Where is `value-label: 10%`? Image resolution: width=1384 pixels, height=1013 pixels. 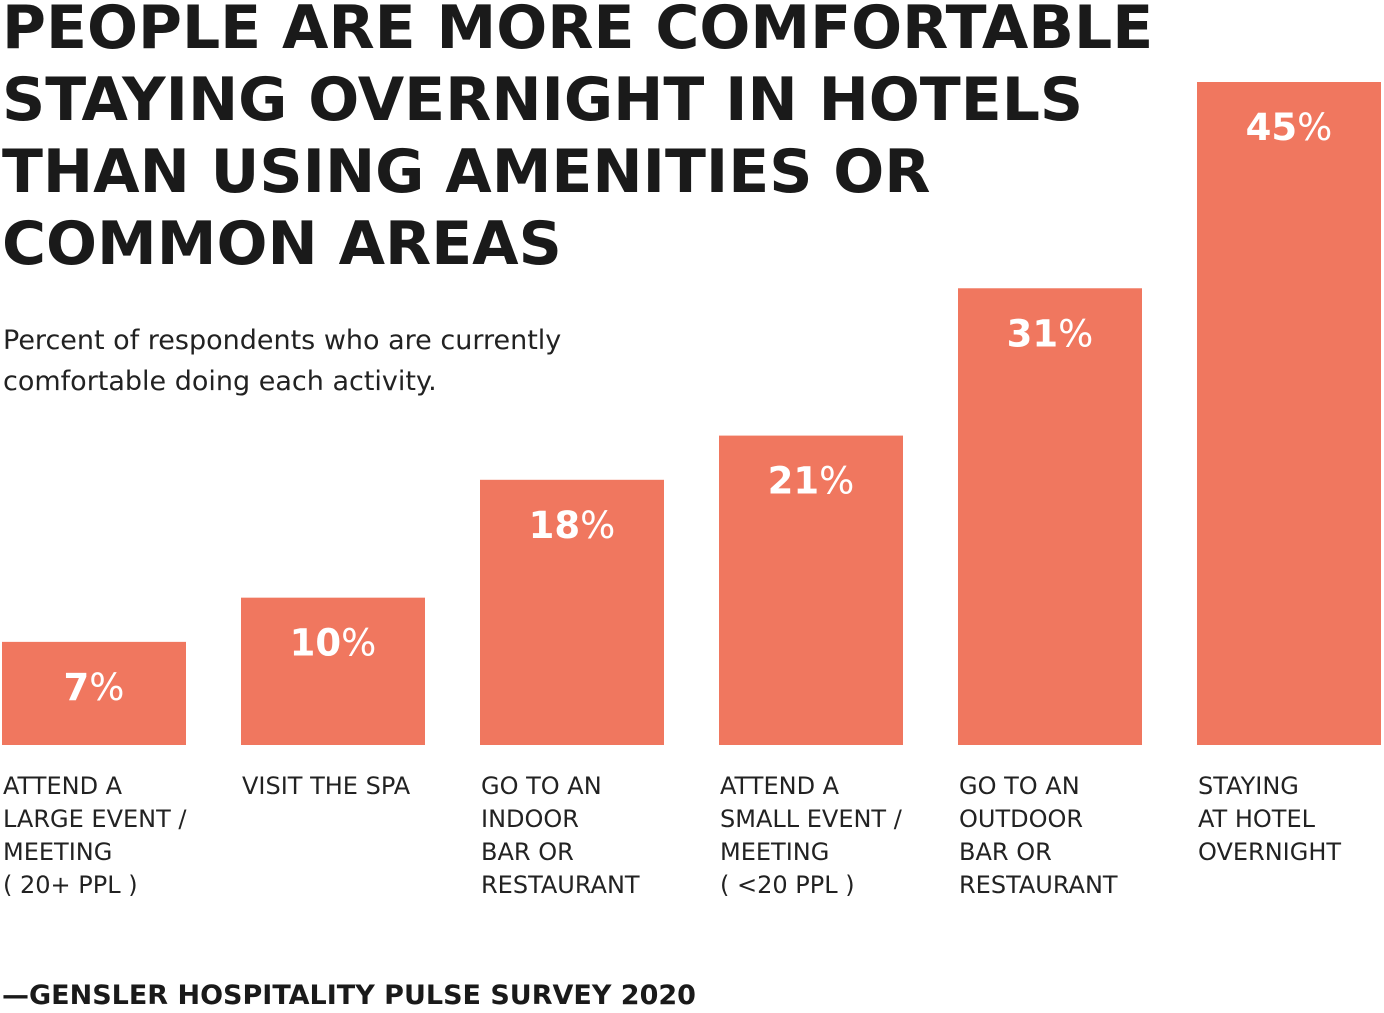 value-label: 10% is located at coordinates (333, 643).